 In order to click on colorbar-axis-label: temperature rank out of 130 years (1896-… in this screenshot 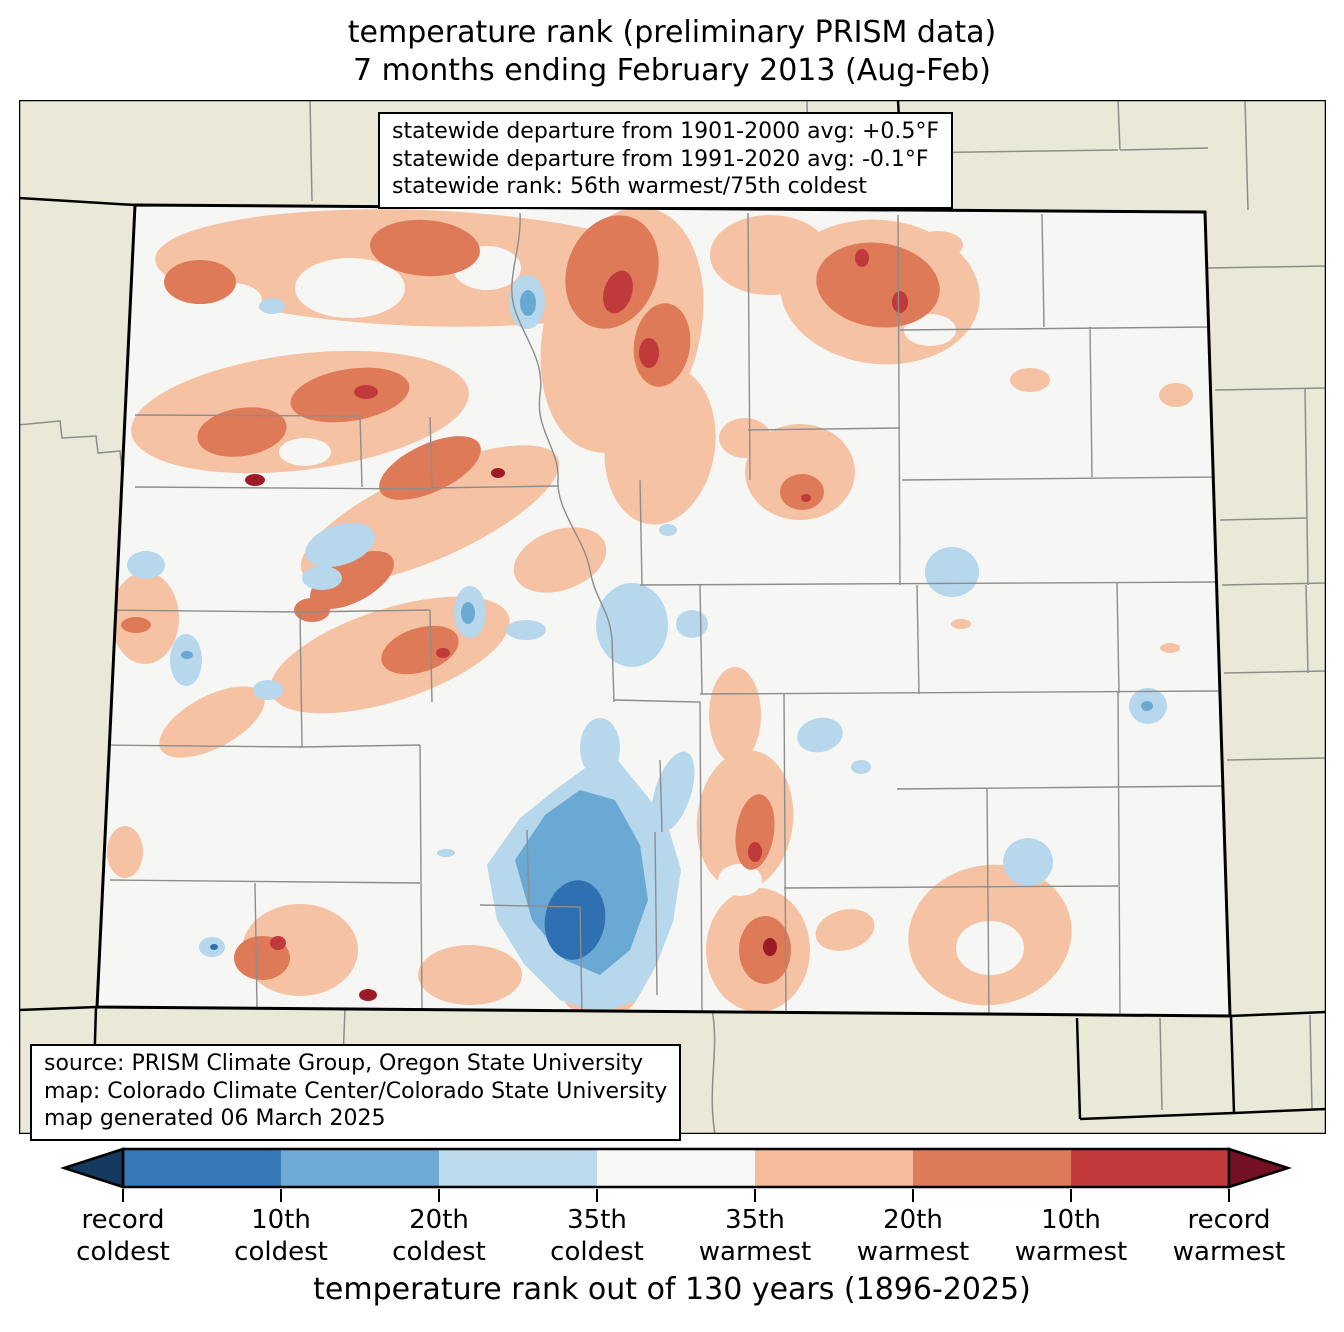, I will do `click(672, 1289)`.